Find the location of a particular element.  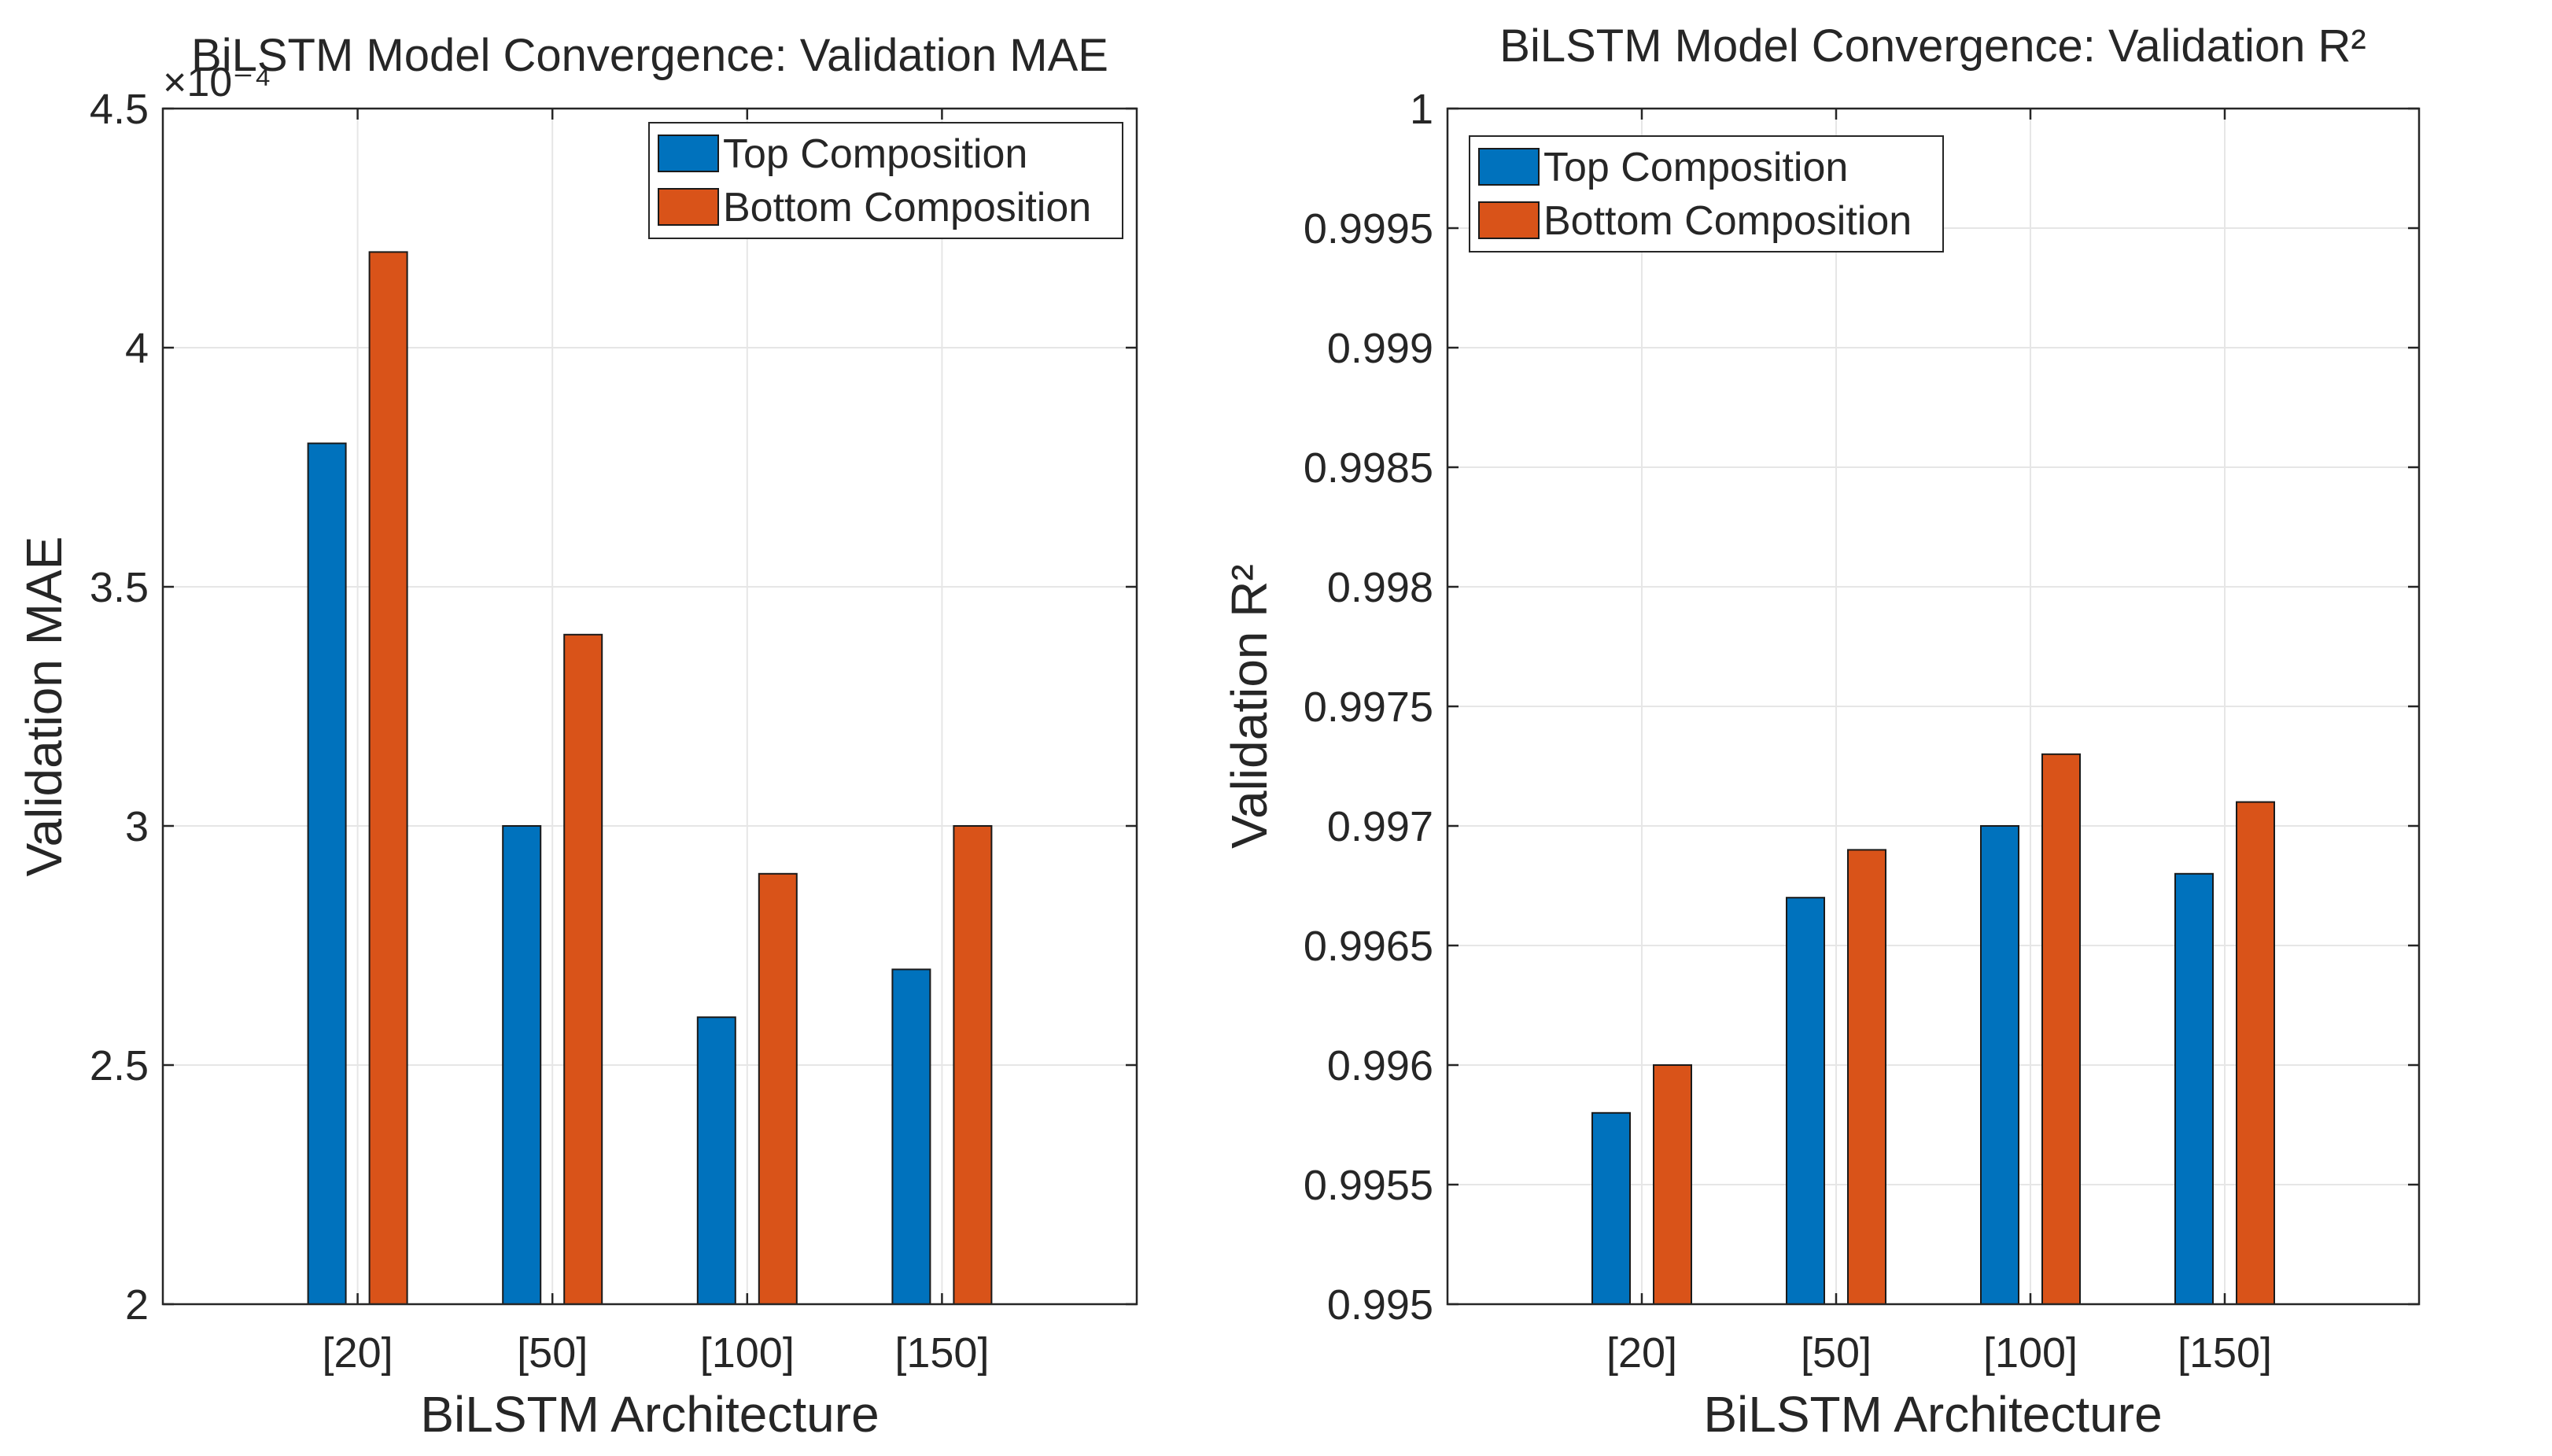

ytick-label: 0.999 is located at coordinates (1380, 348).